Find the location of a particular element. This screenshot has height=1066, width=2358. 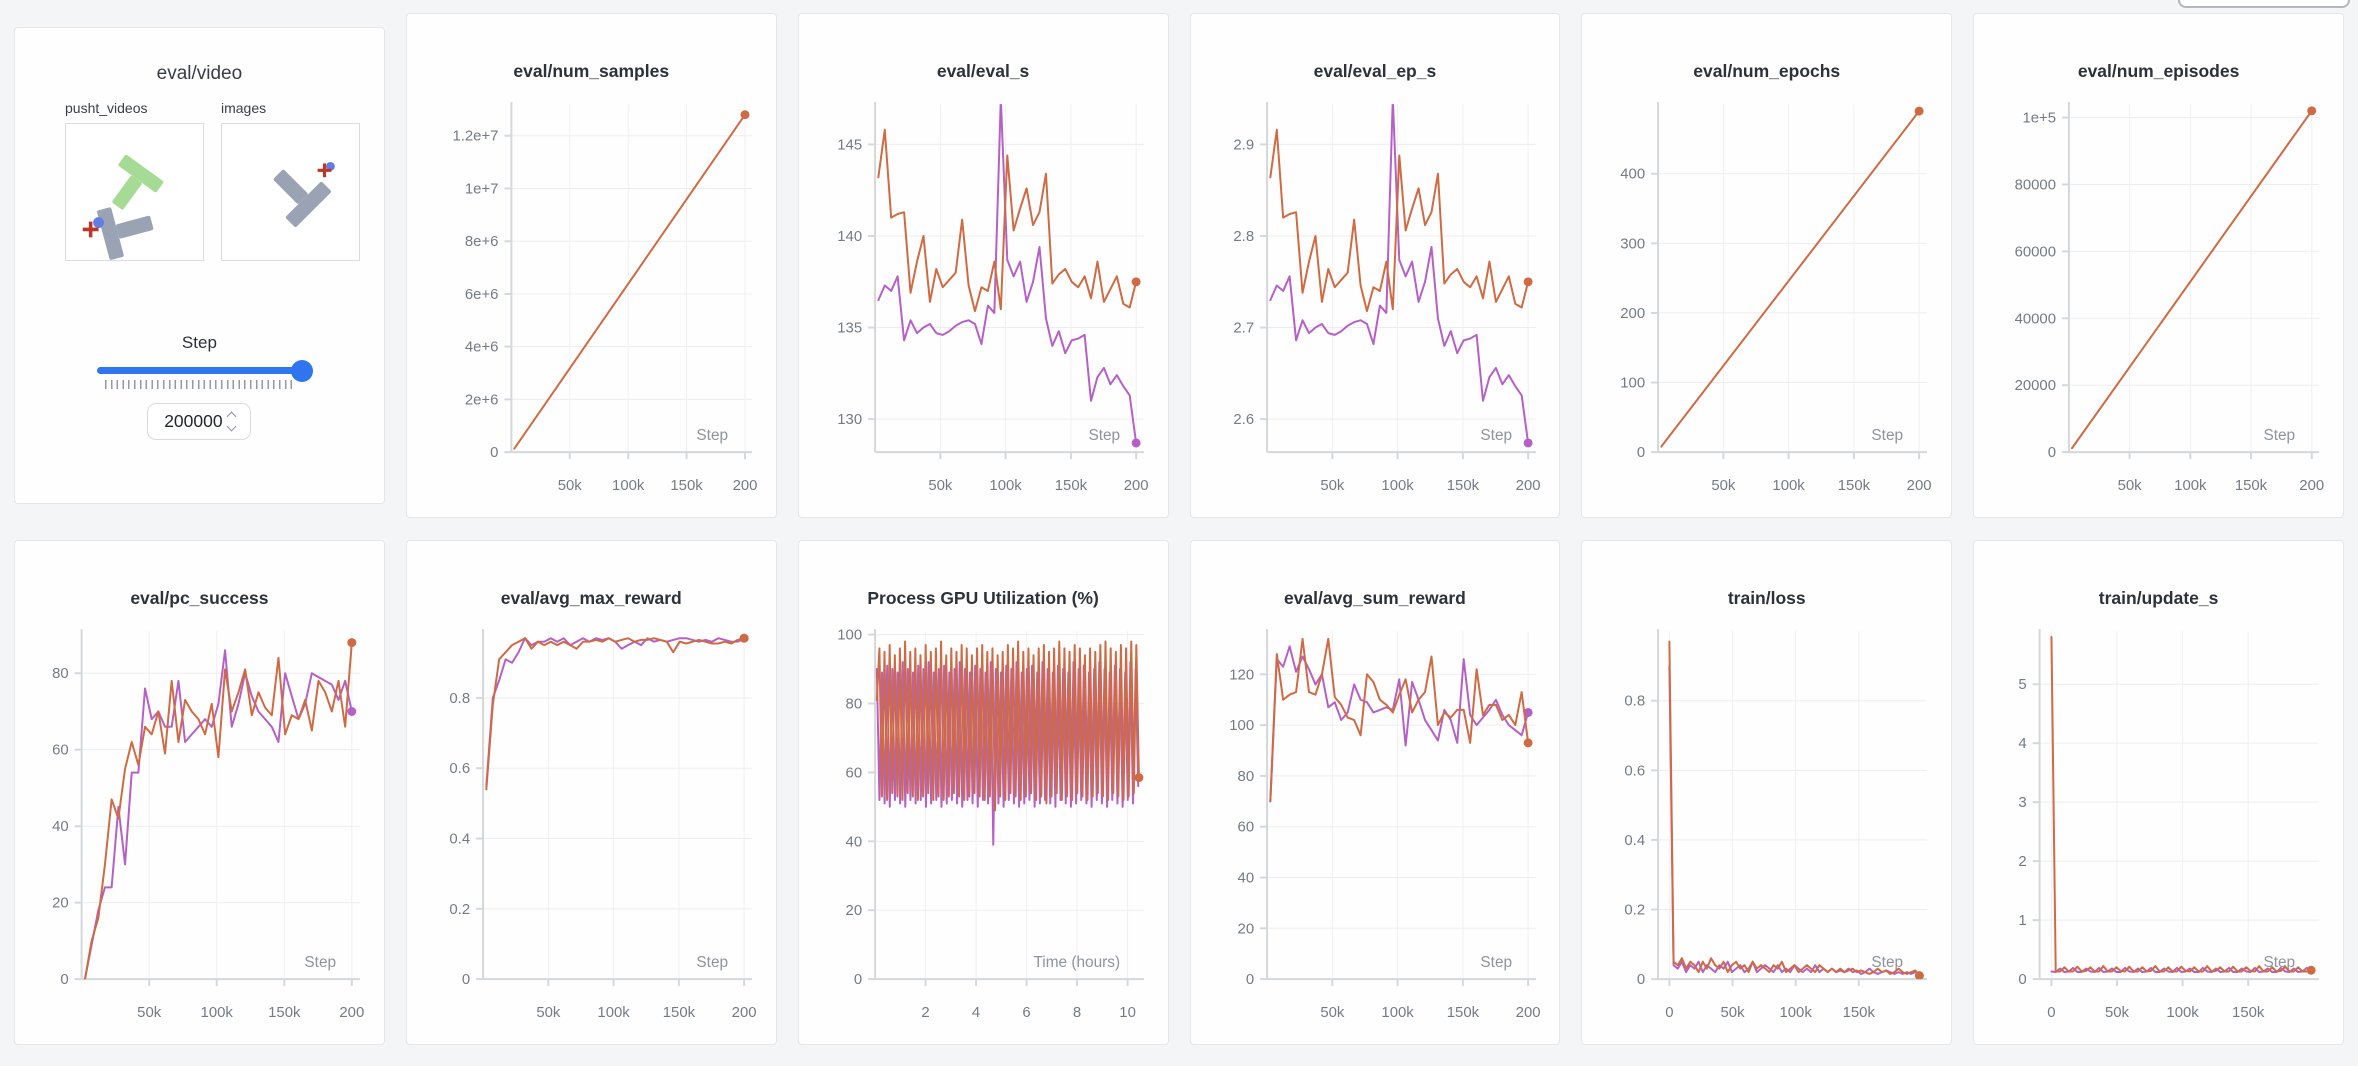

svg-text: 1 is located at coordinates (2023, 921).